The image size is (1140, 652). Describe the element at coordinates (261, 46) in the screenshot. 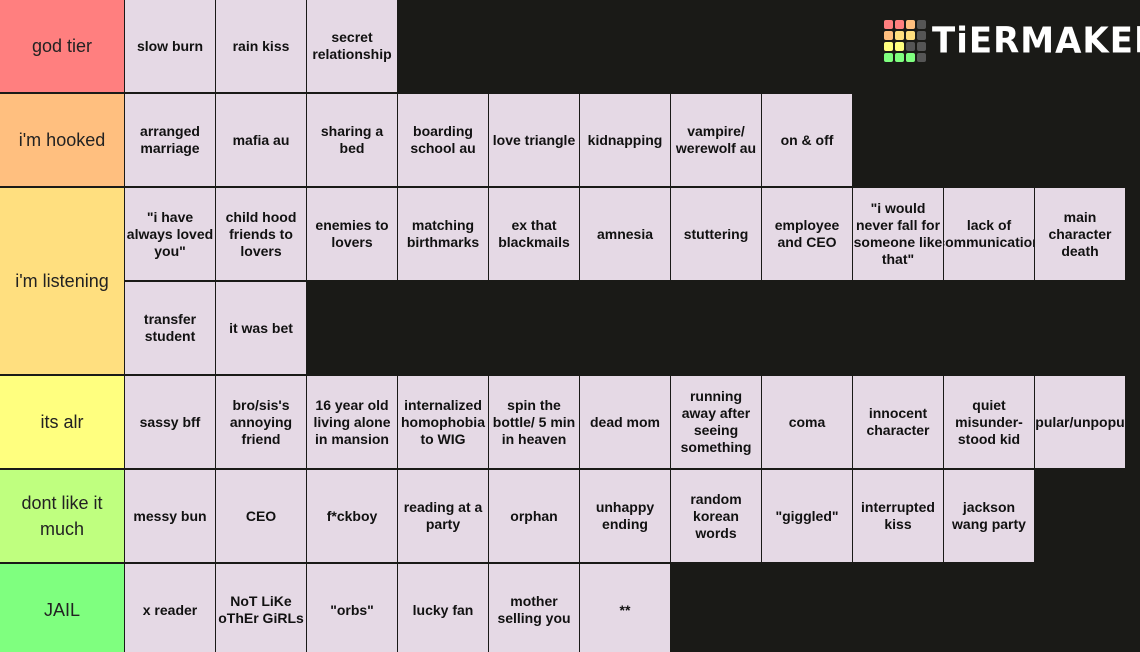

I see `tier-item: rain kiss` at that location.